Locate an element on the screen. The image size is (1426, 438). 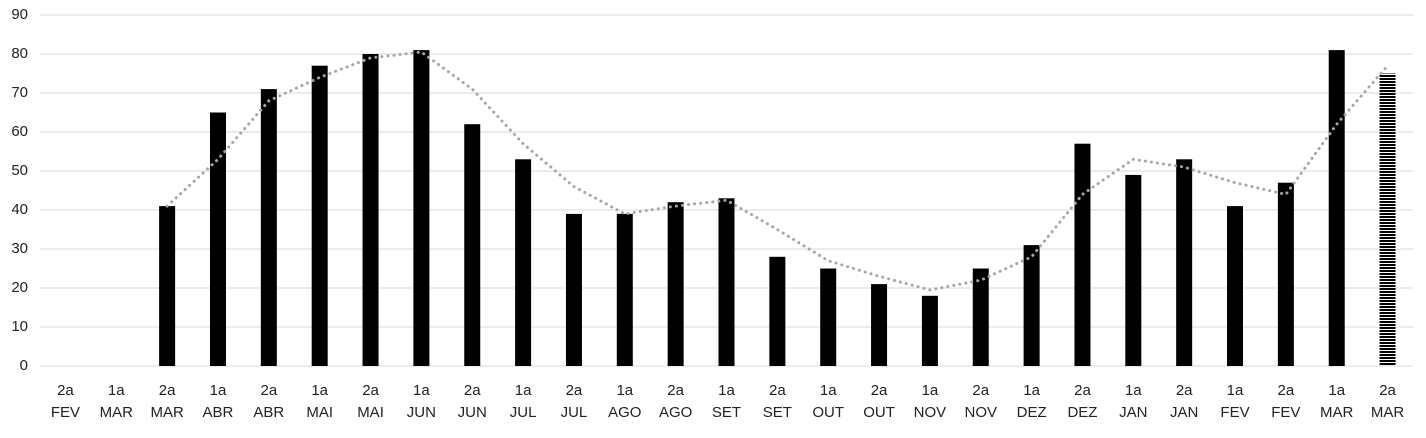
y-tick-label: 40 is located at coordinates (19, 209).